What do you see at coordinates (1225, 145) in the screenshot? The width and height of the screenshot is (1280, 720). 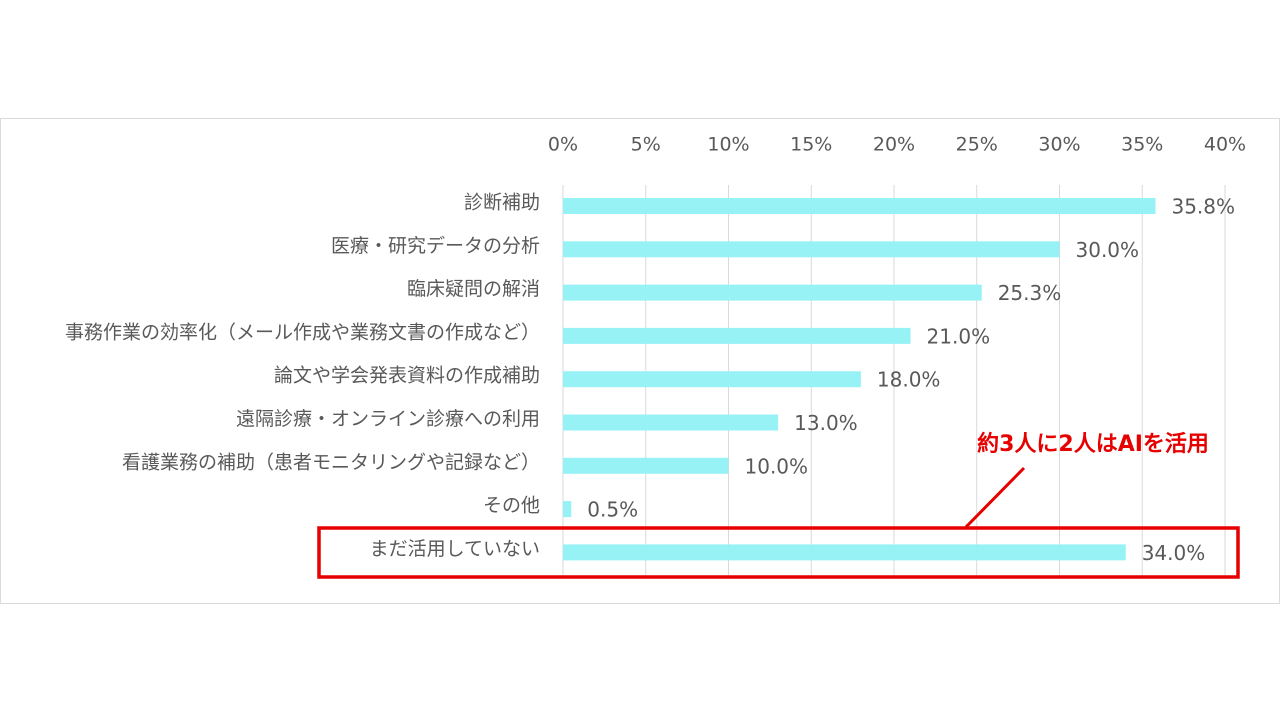 I see `x-tick-label: 40%` at bounding box center [1225, 145].